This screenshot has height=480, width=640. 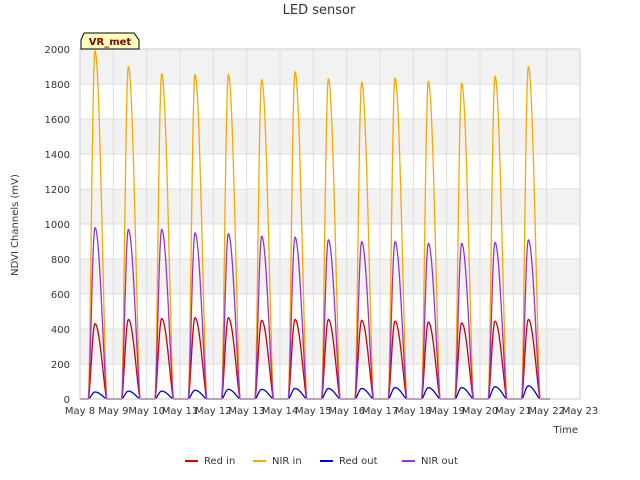 What do you see at coordinates (57, 155) in the screenshot?
I see `y-tick-label: 1400` at bounding box center [57, 155].